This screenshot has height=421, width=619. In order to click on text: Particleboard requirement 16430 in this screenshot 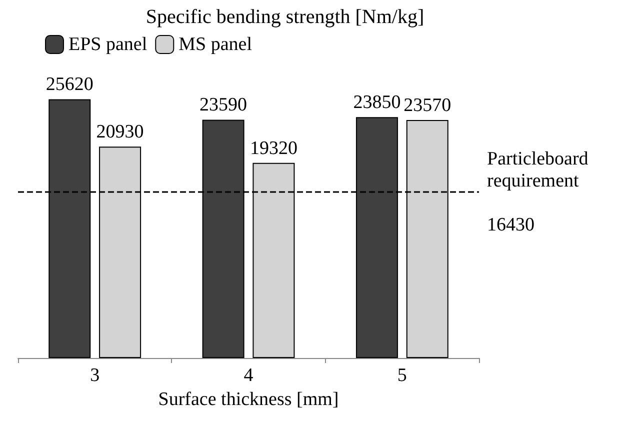, I will do `click(537, 192)`.